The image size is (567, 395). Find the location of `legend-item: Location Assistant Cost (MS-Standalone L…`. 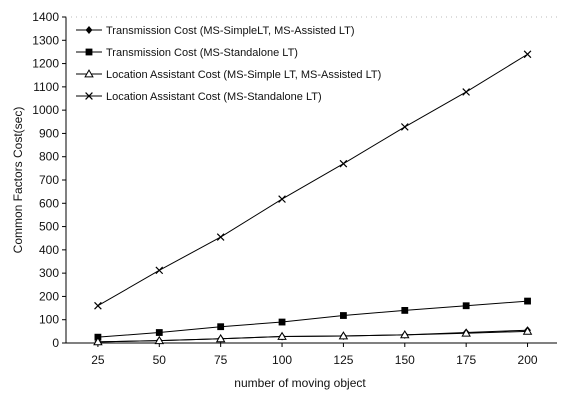

legend-item: Location Assistant Cost (MS-Standalone L… is located at coordinates (199, 97).